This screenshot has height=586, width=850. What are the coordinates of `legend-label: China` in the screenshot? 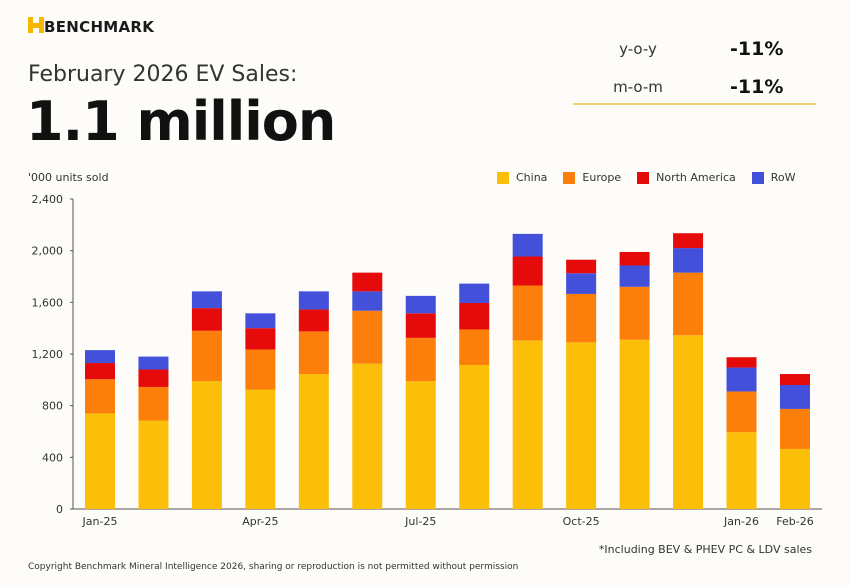 It's located at (532, 177).